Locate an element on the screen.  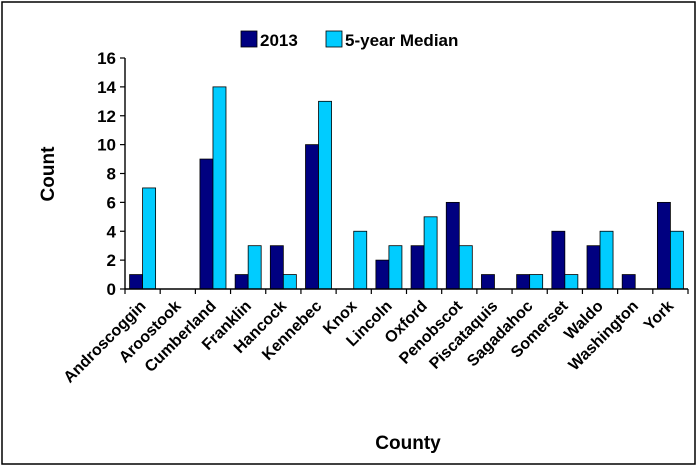
bar-2013-franklin is located at coordinates (241, 282).